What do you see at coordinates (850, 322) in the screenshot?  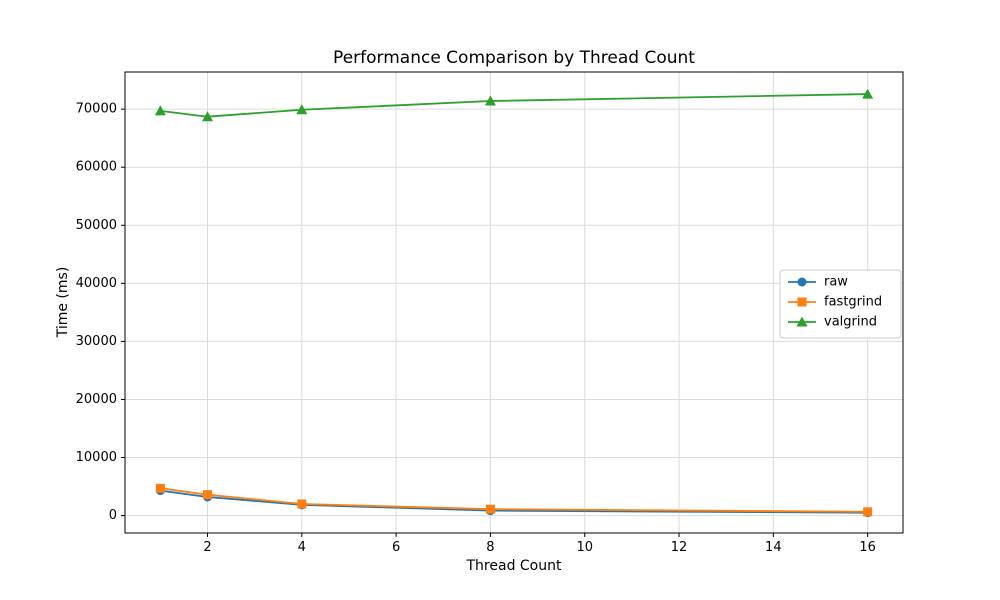 I see `legend-label-valgrind: valgrind` at bounding box center [850, 322].